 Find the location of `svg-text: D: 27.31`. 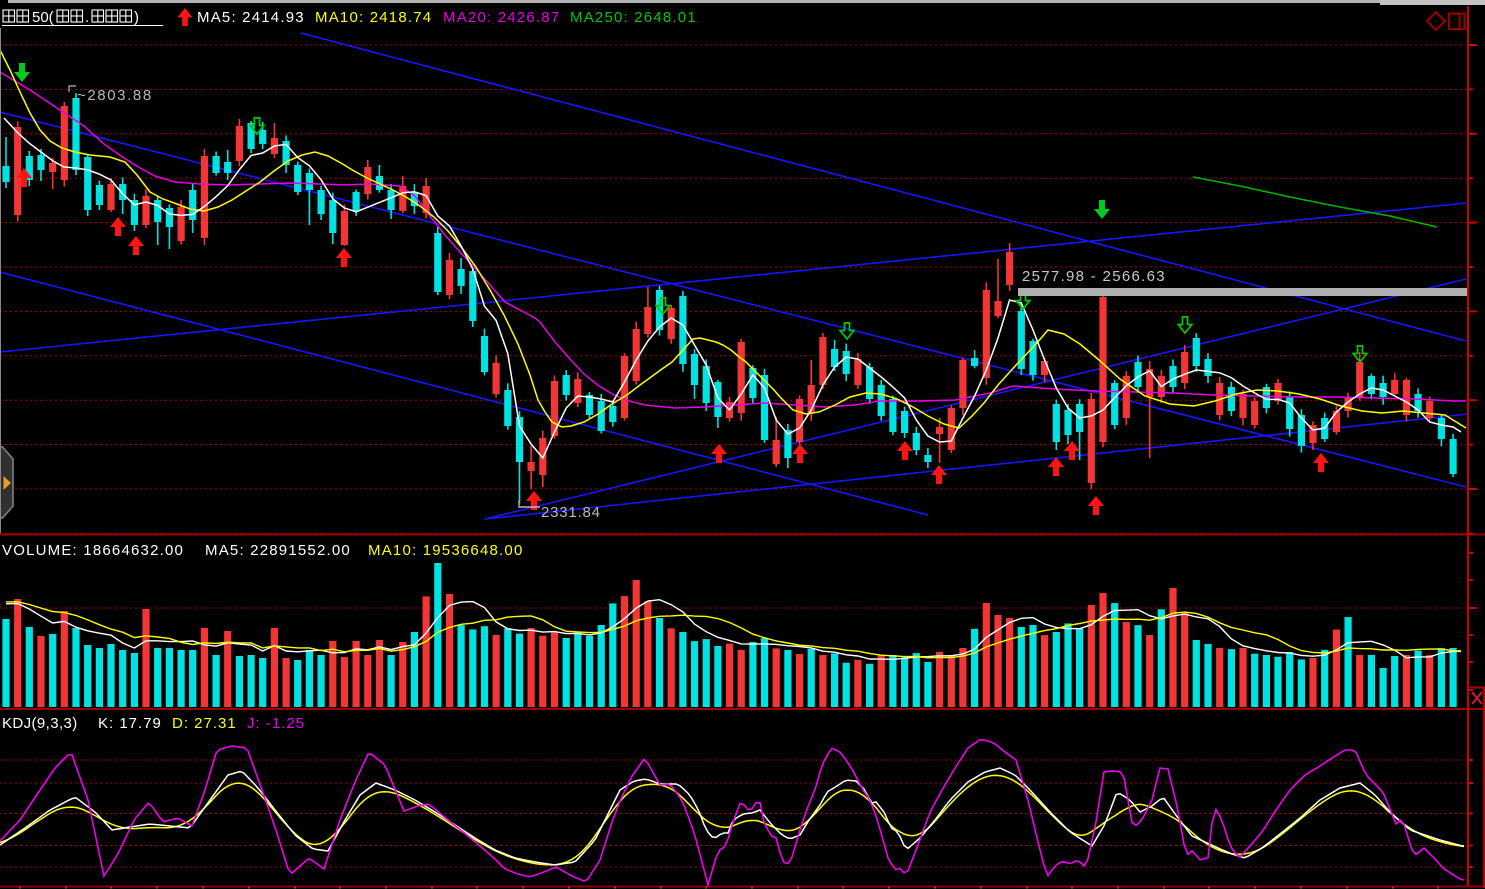

svg-text: D: 27.31 is located at coordinates (204, 723).